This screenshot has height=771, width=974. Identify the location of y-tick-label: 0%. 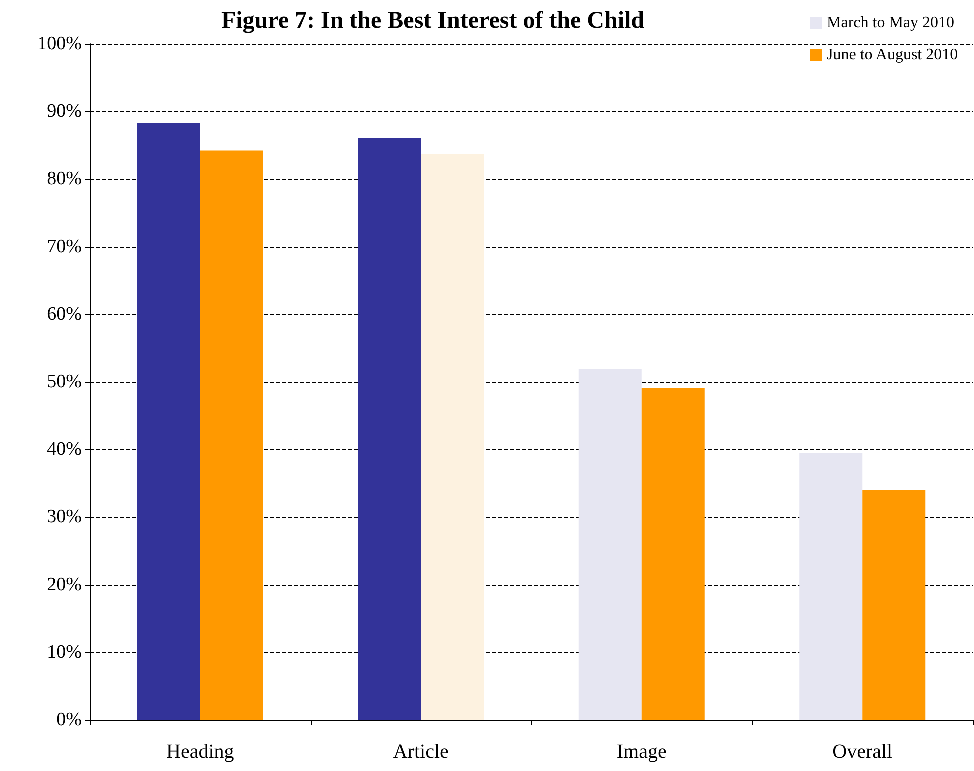
(69, 720).